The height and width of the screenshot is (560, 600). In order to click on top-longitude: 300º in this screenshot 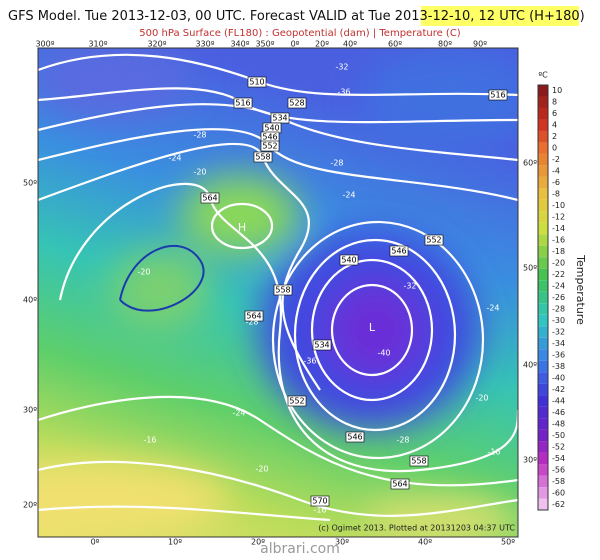, I will do `click(44, 44)`.